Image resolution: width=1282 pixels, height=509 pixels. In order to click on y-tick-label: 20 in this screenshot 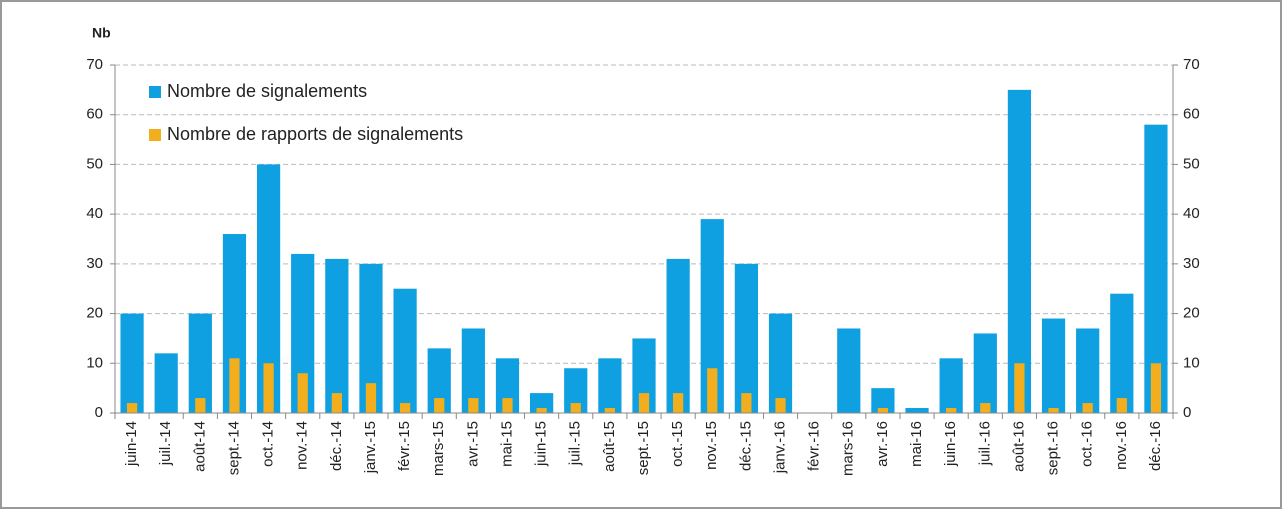, I will do `click(94, 313)`.